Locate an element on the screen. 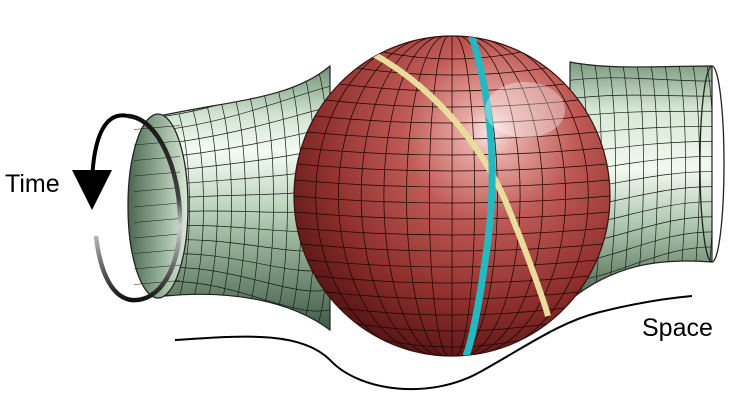 The width and height of the screenshot is (737, 398). time-ring is located at coordinates (127, 208).